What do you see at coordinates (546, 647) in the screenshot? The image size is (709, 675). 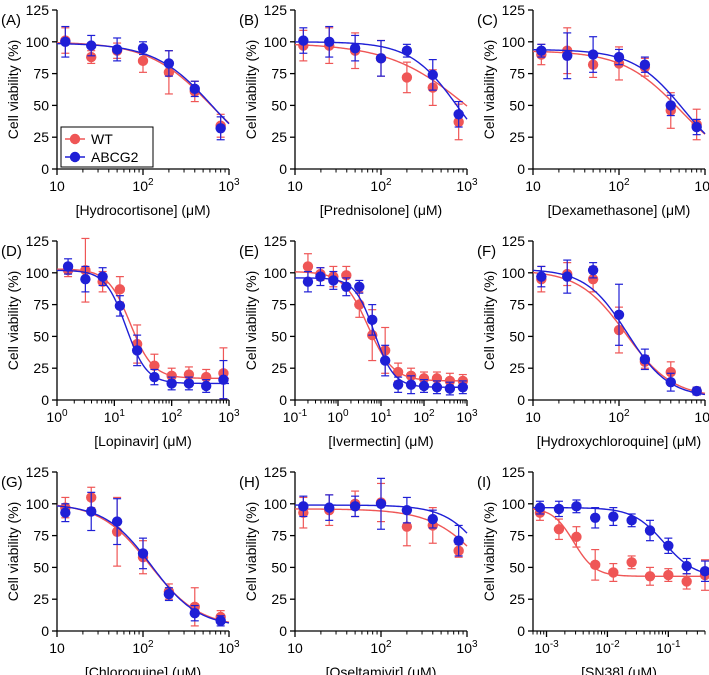 I see `x-tick-label: 10⁻³` at bounding box center [546, 647].